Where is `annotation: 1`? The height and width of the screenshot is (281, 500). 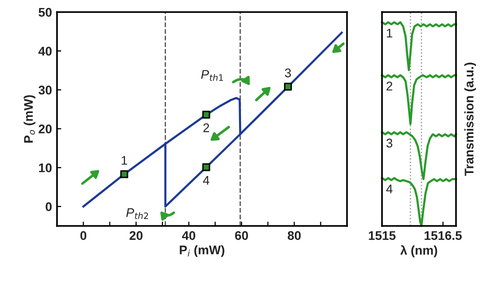
annotation: 1 is located at coordinates (125, 160).